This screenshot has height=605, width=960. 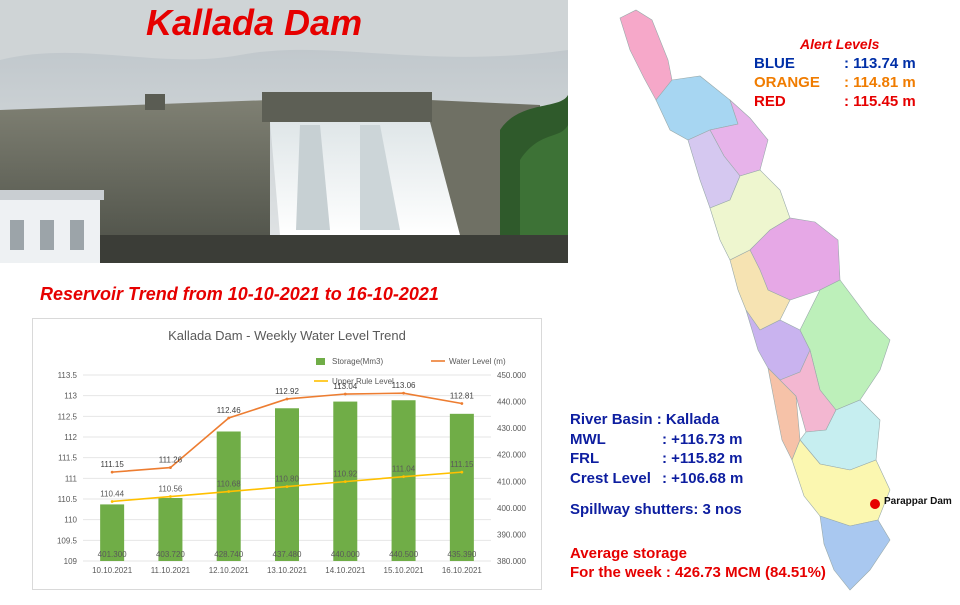 I want to click on upper-rule-label: 111.15, so click(x=462, y=464).